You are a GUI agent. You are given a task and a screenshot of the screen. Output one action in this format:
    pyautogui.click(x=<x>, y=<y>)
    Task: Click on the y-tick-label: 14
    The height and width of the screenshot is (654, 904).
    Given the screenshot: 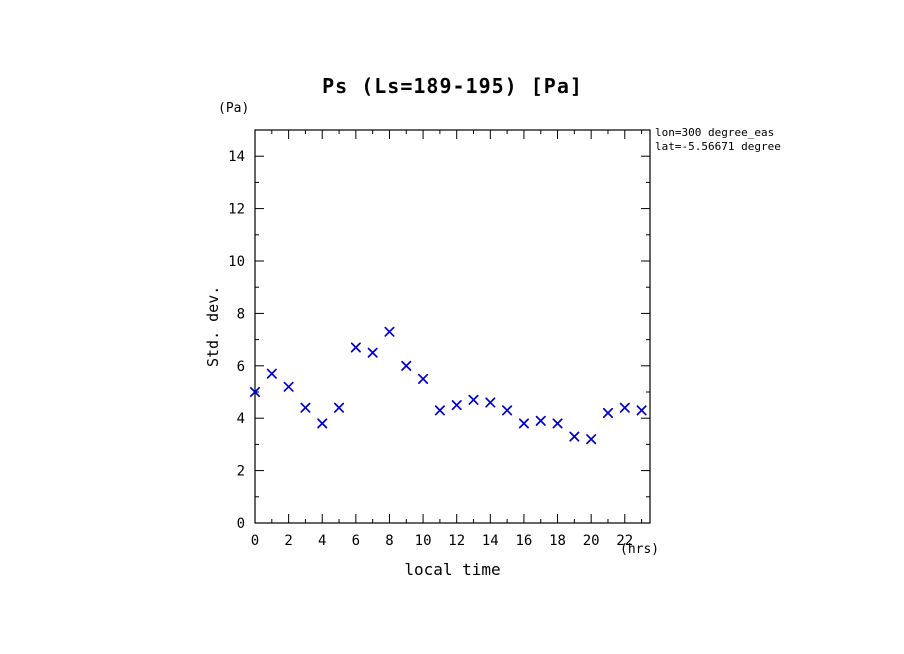 What is the action you would take?
    pyautogui.click(x=236, y=157)
    